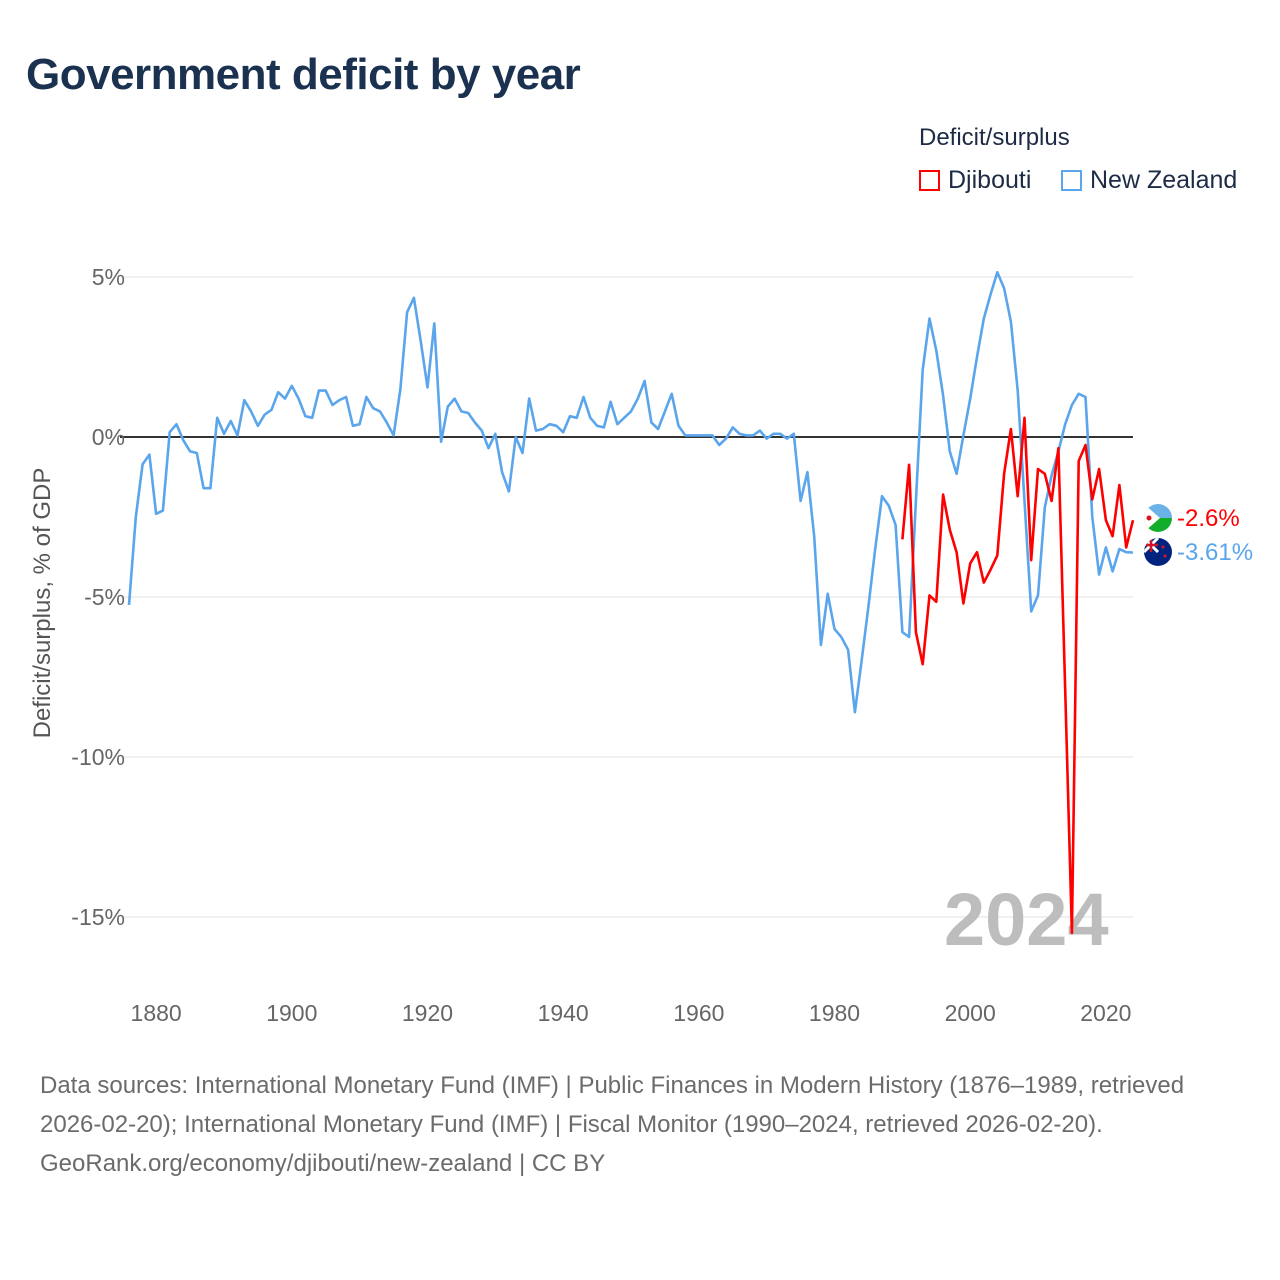 The width and height of the screenshot is (1280, 1280). I want to click on x-tick-label: 1920, so click(427, 1013).